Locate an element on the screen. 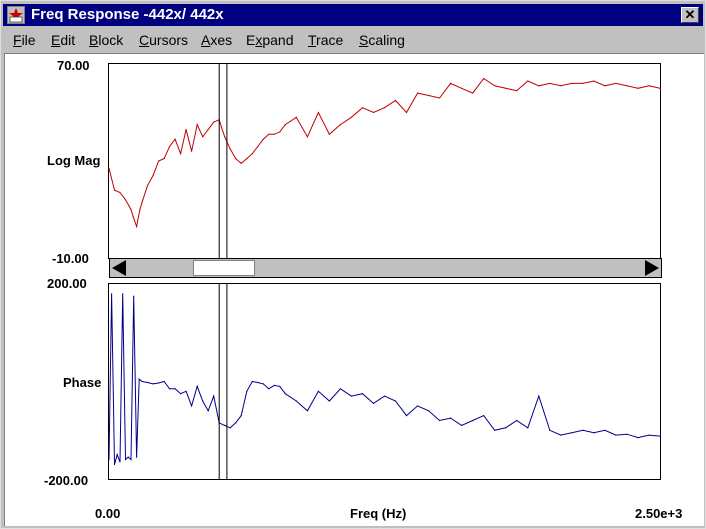 The height and width of the screenshot is (529, 706). scroll-left-arrow-icon is located at coordinates (119, 268).